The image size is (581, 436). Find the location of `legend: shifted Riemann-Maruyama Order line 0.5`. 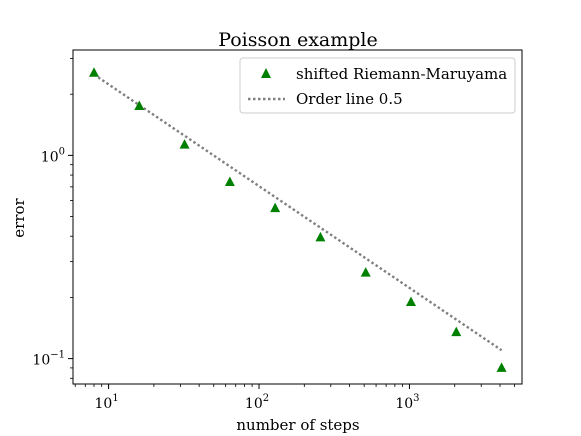

legend: shifted Riemann-Maruyama Order line 0.5 is located at coordinates (377, 85).